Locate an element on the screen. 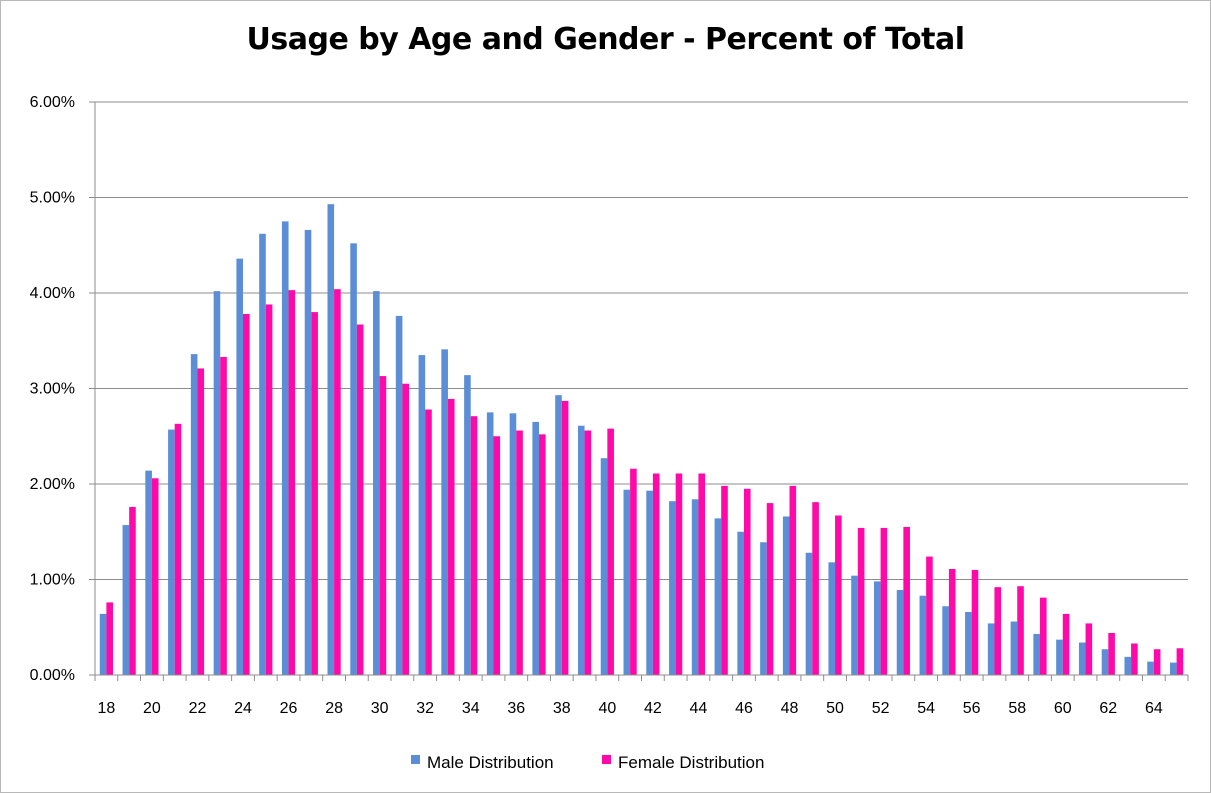 This screenshot has width=1211, height=793. x-tick-label: 54 is located at coordinates (926, 708).